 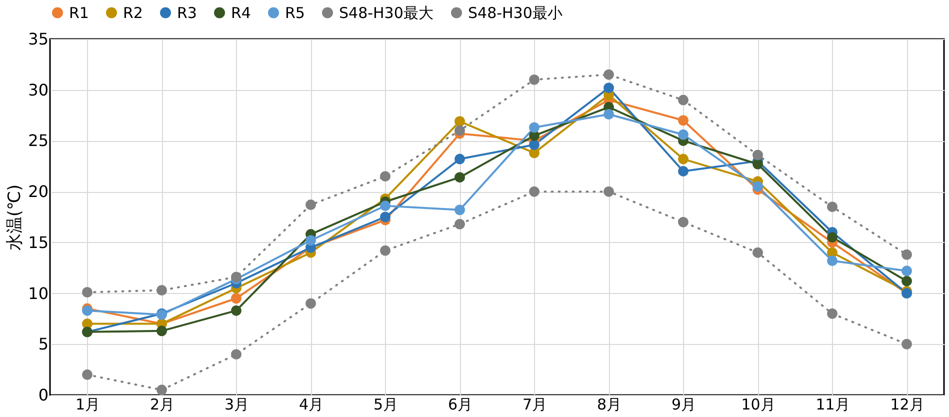 I want to click on x-tick-label: 8月, so click(x=609, y=405).